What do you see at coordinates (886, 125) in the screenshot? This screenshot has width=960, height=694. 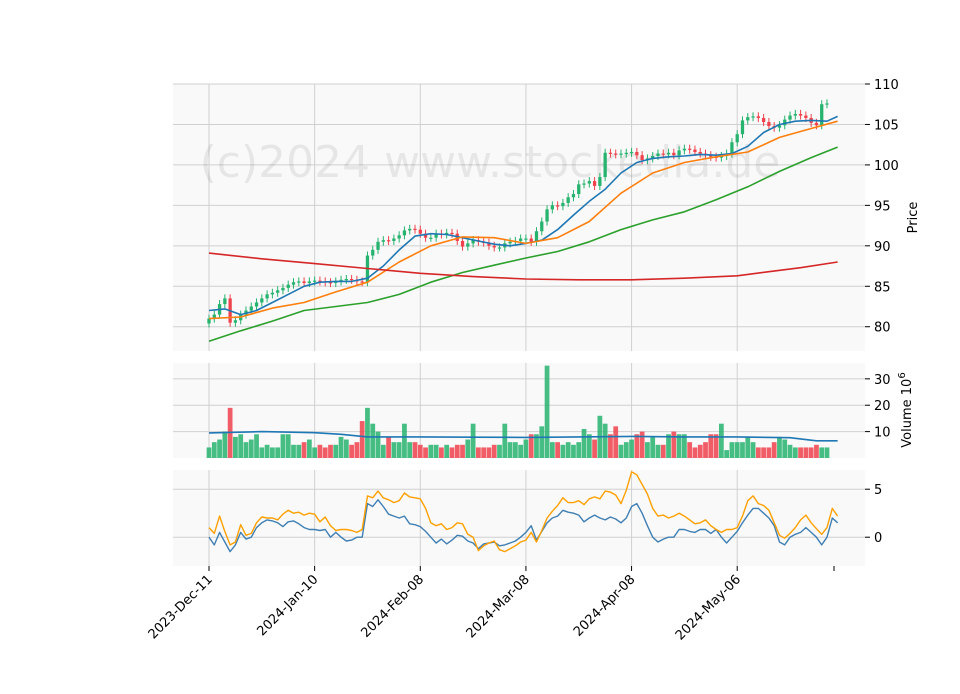 I see `price-y-tick-label: 105` at bounding box center [886, 125].